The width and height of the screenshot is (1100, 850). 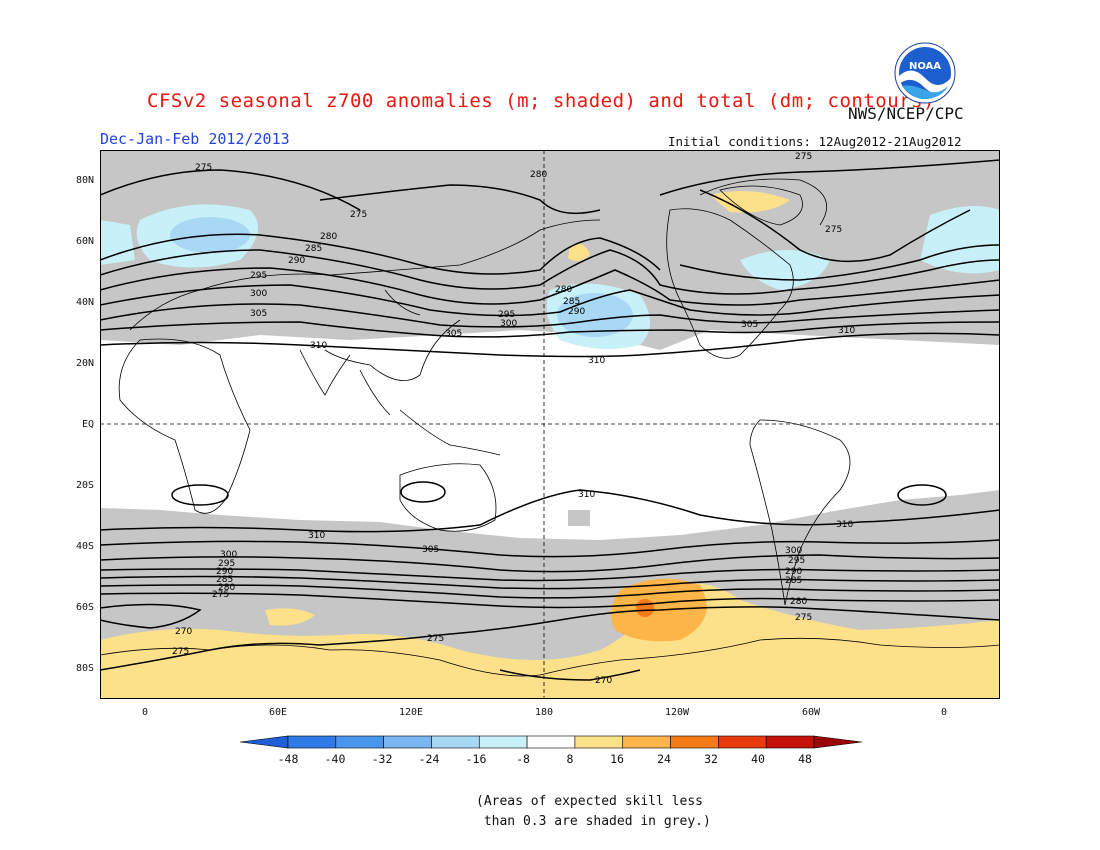 What do you see at coordinates (84, 546) in the screenshot?
I see `lat-label-40s: 40S` at bounding box center [84, 546].